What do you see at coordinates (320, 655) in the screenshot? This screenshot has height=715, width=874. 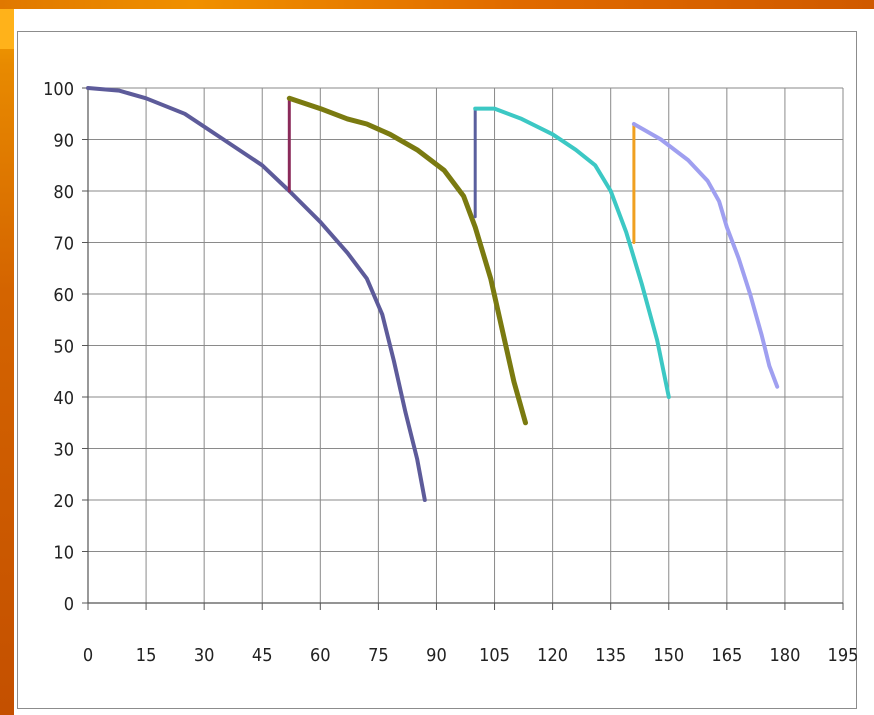 I see `x-tick-label: 60` at bounding box center [320, 655].